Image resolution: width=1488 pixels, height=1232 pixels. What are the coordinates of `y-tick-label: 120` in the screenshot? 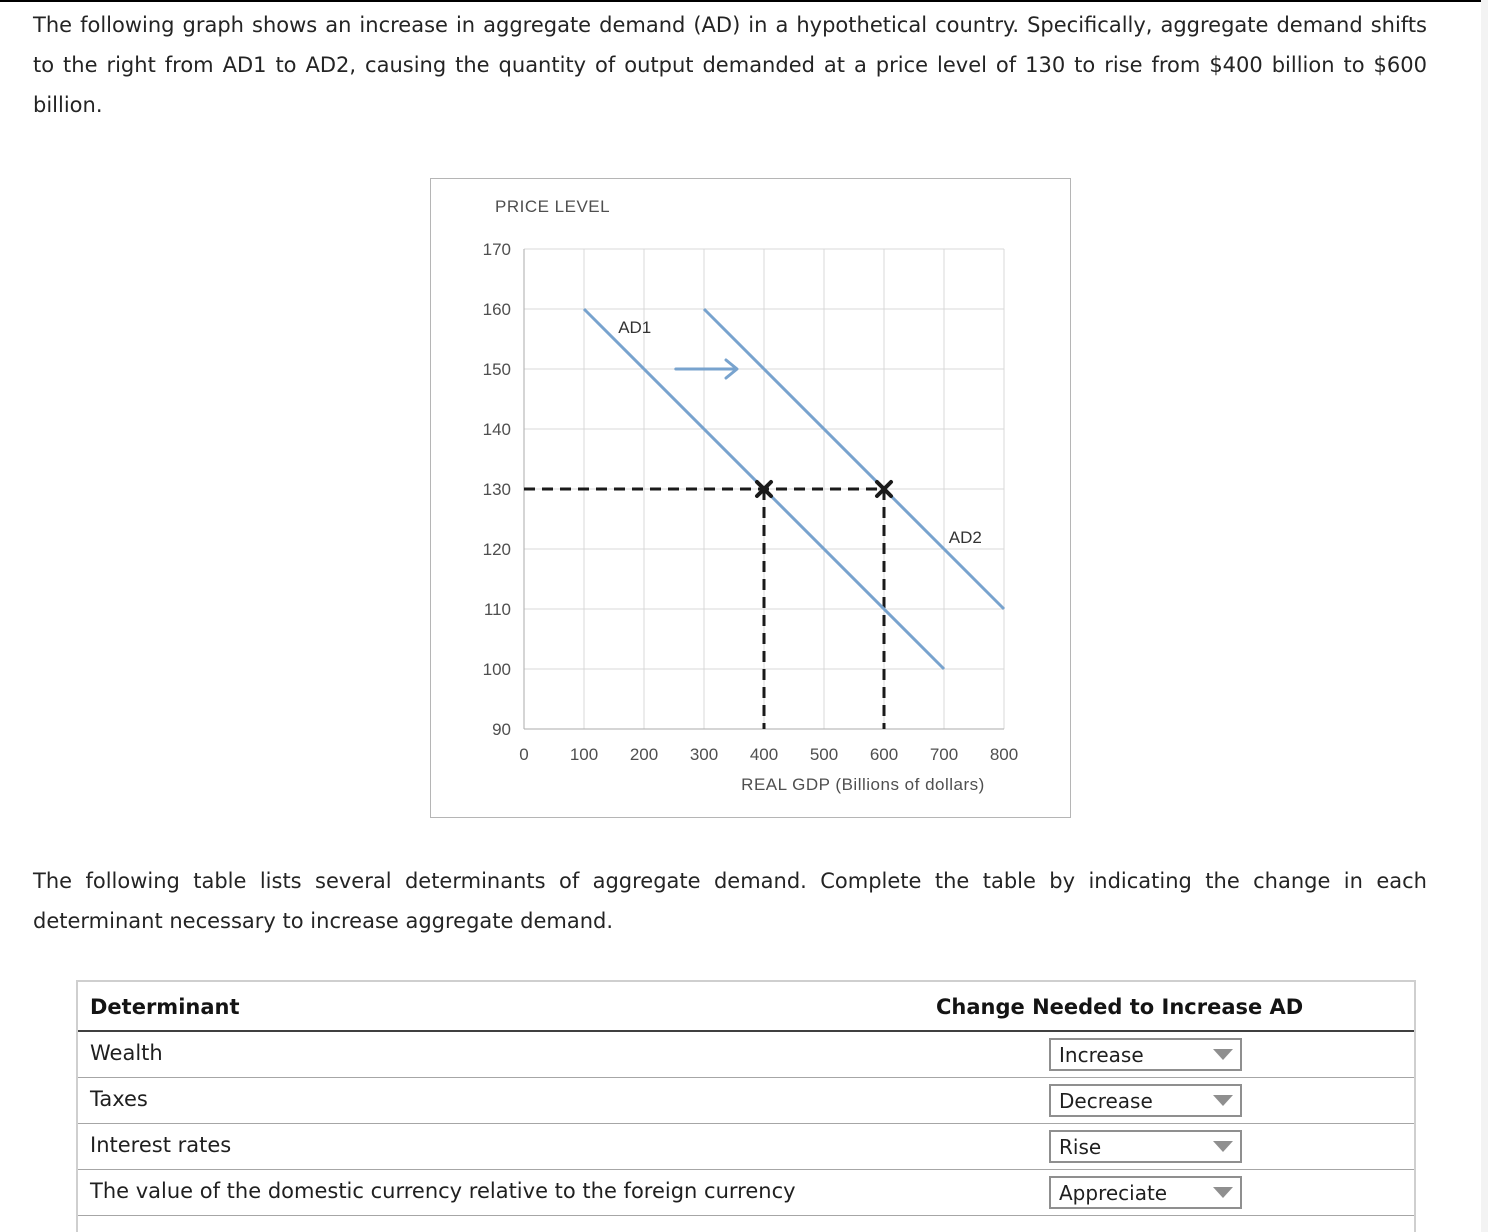 It's located at (497, 549).